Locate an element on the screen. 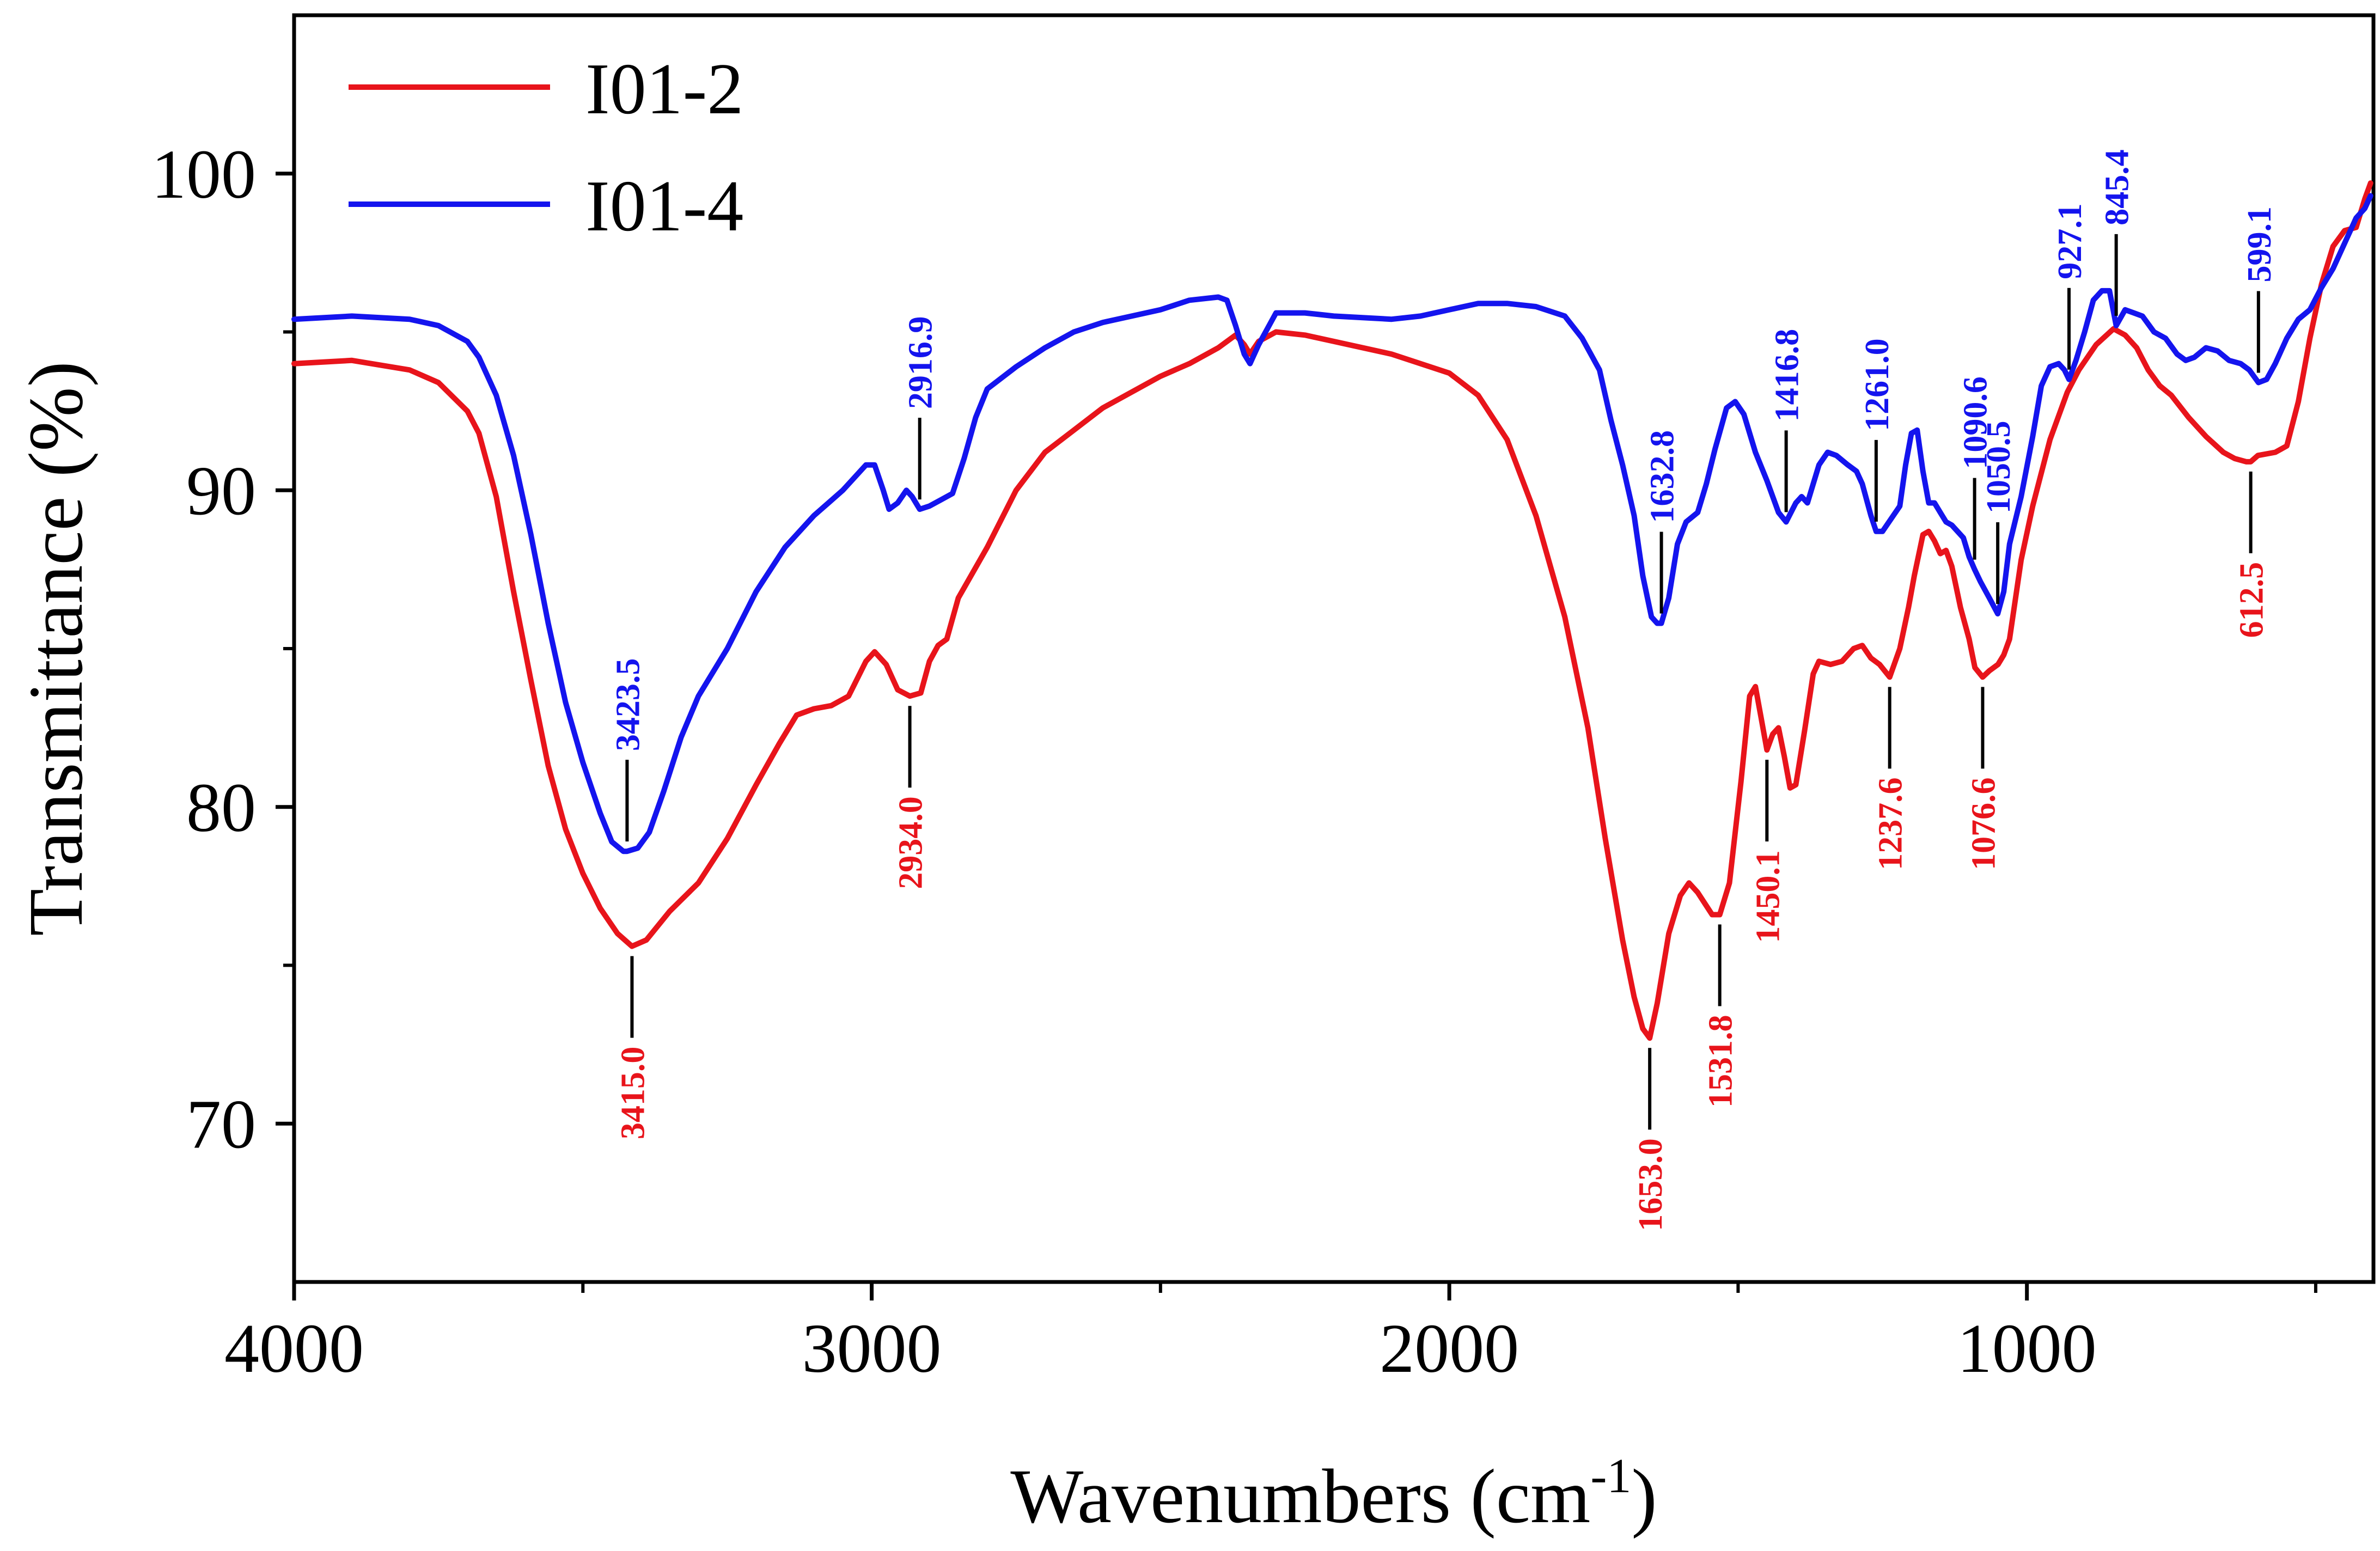 The height and width of the screenshot is (1551, 2380). x-axis-title-main: Wavenumbers (cm is located at coordinates (1300, 1496).